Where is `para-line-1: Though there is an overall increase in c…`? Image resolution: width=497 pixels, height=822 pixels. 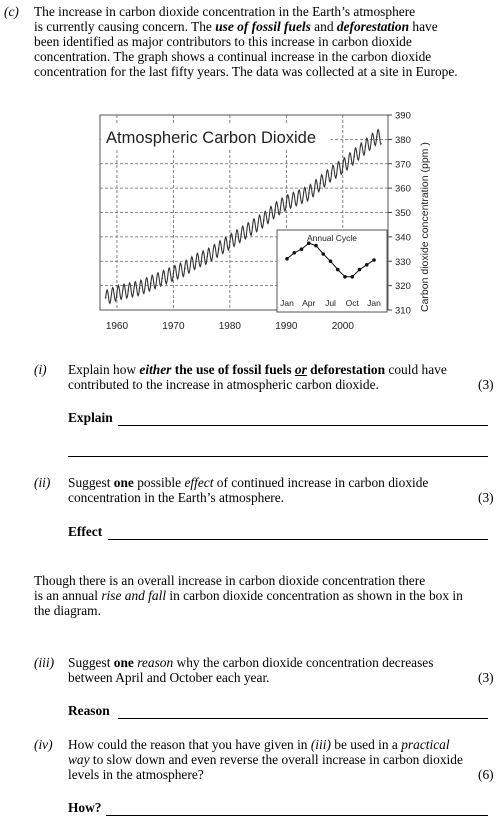 para-line-1: Though there is an overall increase in c… is located at coordinates (230, 580).